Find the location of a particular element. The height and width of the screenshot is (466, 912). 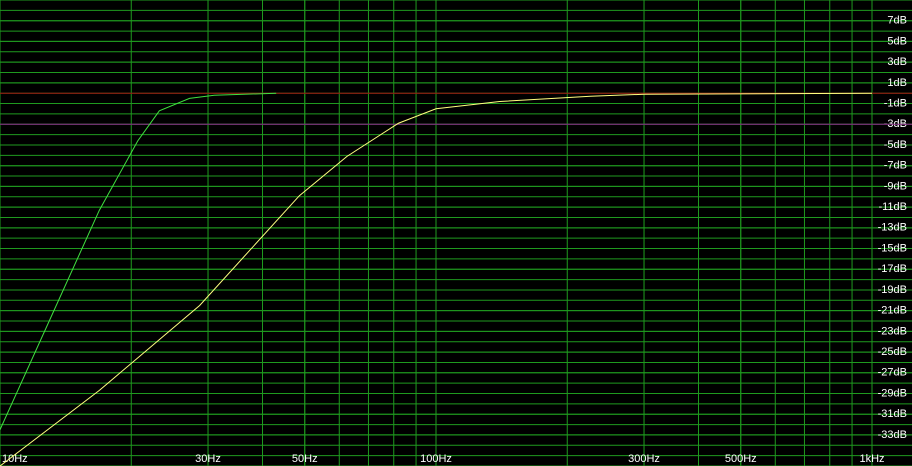

y-tick-label: 1dB is located at coordinates (897, 83).